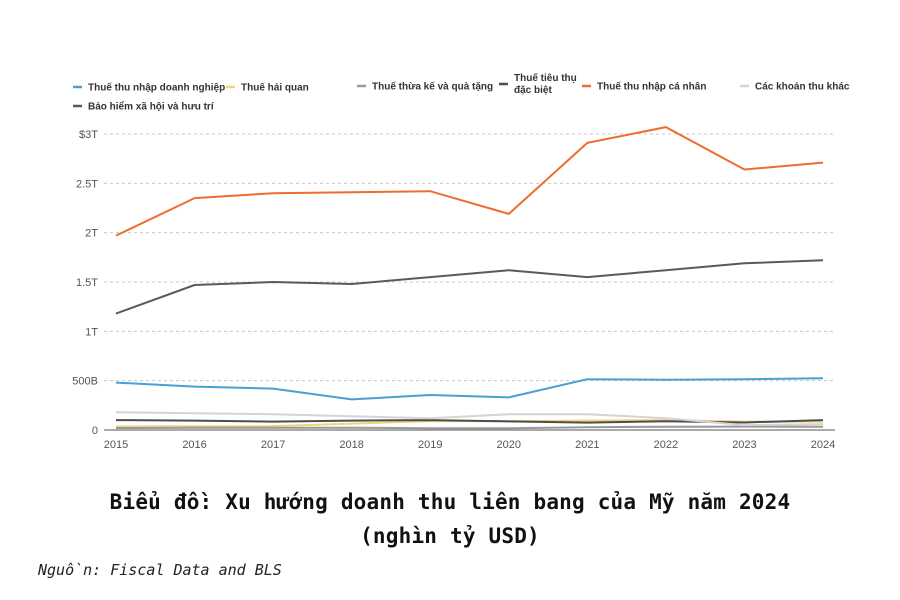  Describe the element at coordinates (273, 445) in the screenshot. I see `x-tick-label: 2017` at that location.